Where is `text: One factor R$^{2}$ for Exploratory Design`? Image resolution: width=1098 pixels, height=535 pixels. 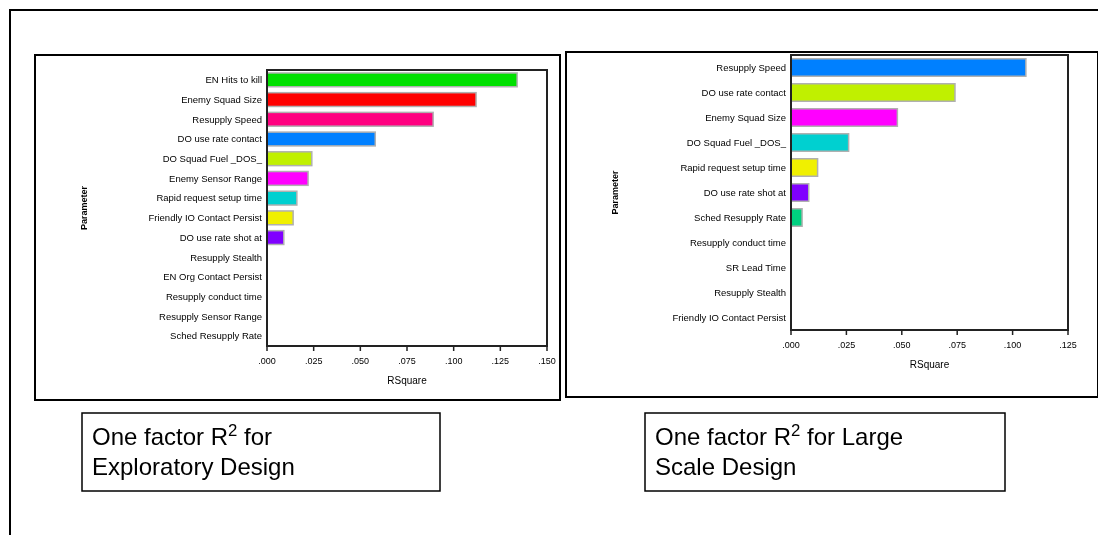
text: One factor R$^{2}$ for Exploratory Design is located at coordinates (193, 450).